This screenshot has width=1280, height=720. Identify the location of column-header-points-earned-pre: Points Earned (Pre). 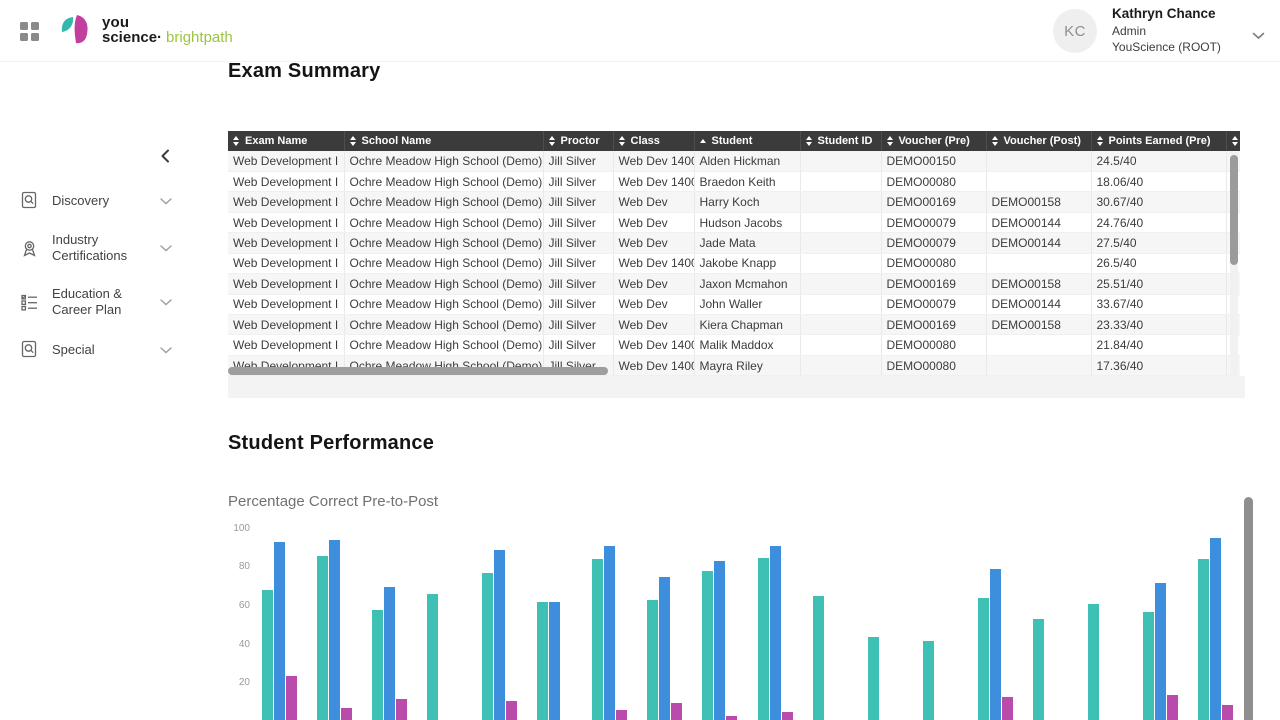
(1159, 141).